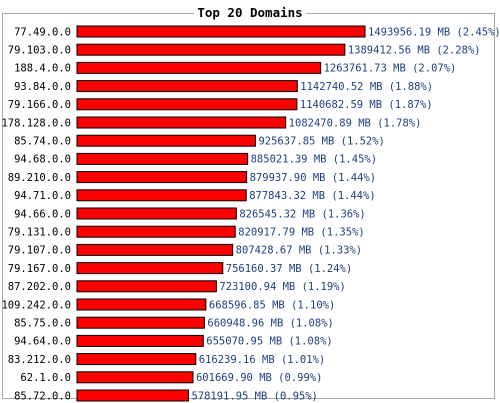 The image size is (500, 403). I want to click on value-label: 616239.16 MB (1.01%), so click(262, 360).